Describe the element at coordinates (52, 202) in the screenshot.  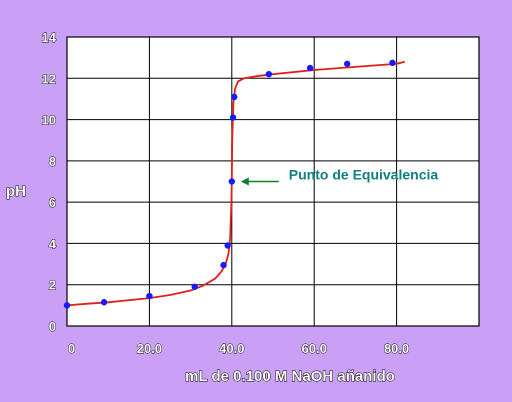
I see `y-tick-label: 6` at that location.